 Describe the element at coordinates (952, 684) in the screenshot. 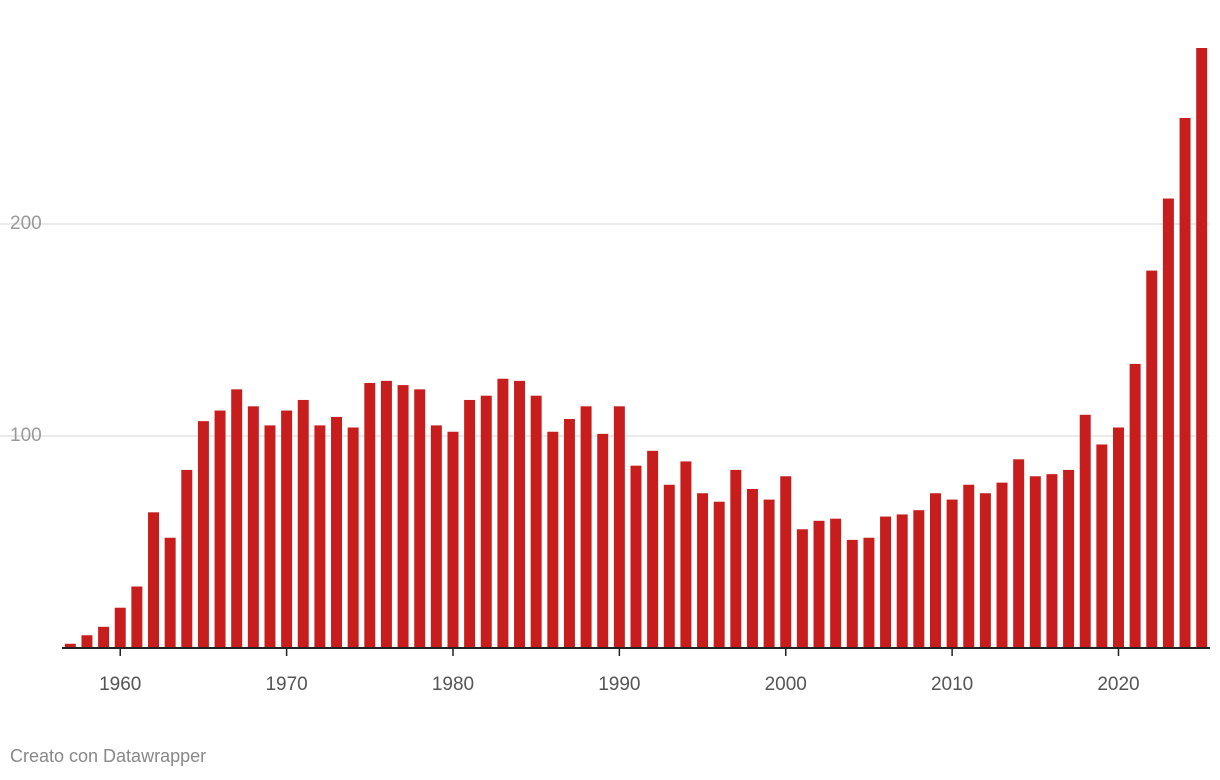

I see `x-tick-label: 2010` at that location.